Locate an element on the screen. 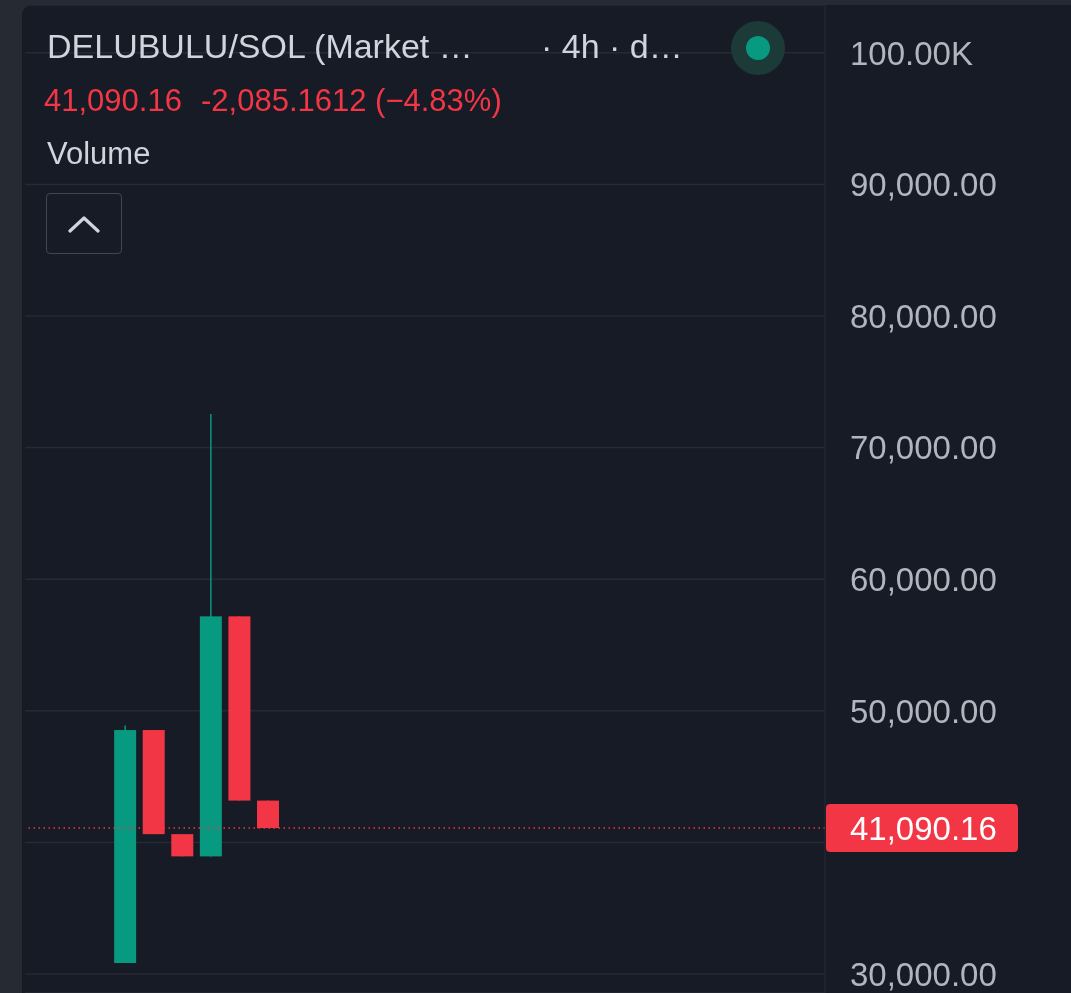  y-tick-label: 80,000.00 is located at coordinates (923, 316).